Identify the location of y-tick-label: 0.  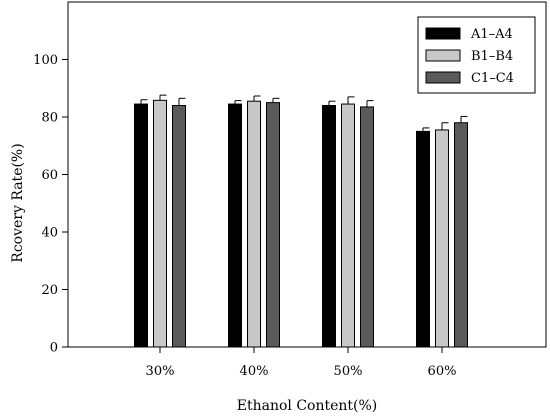
(54, 348).